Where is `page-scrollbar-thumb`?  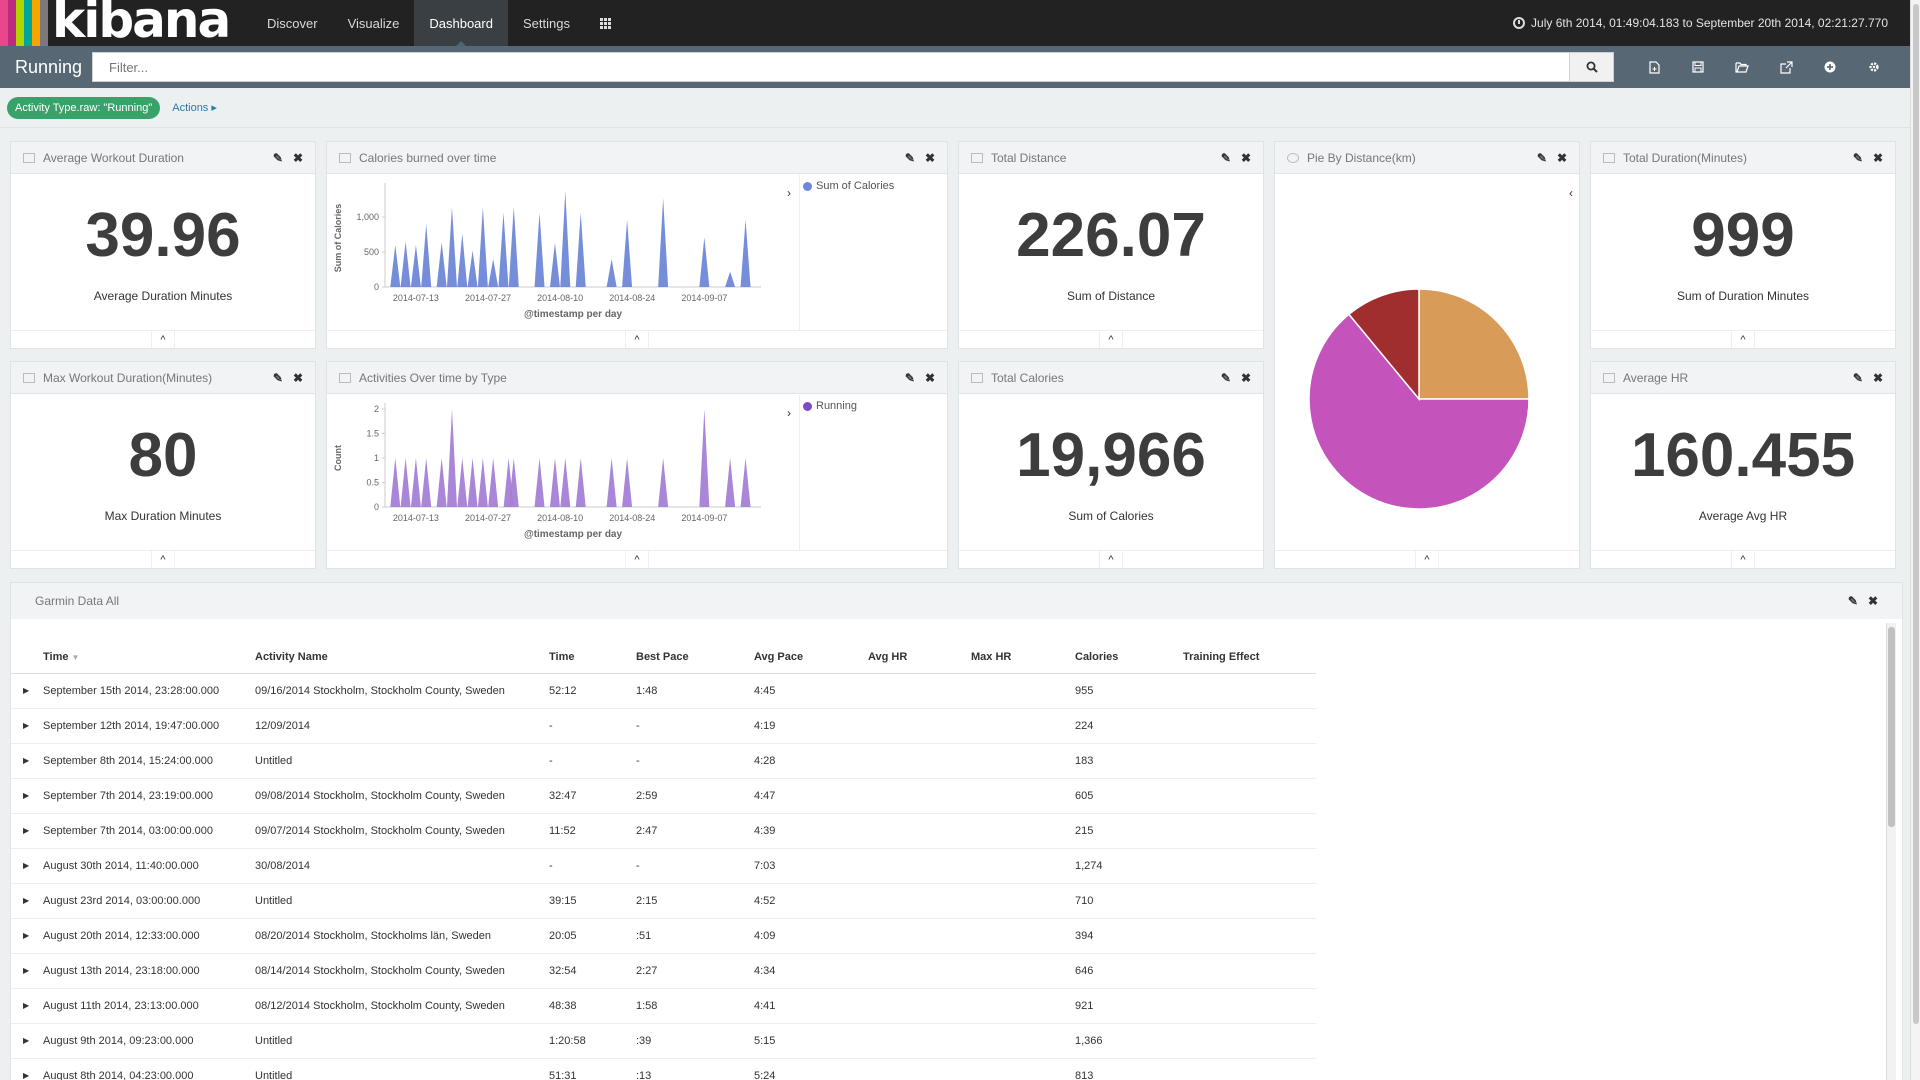 page-scrollbar-thumb is located at coordinates (1916, 514).